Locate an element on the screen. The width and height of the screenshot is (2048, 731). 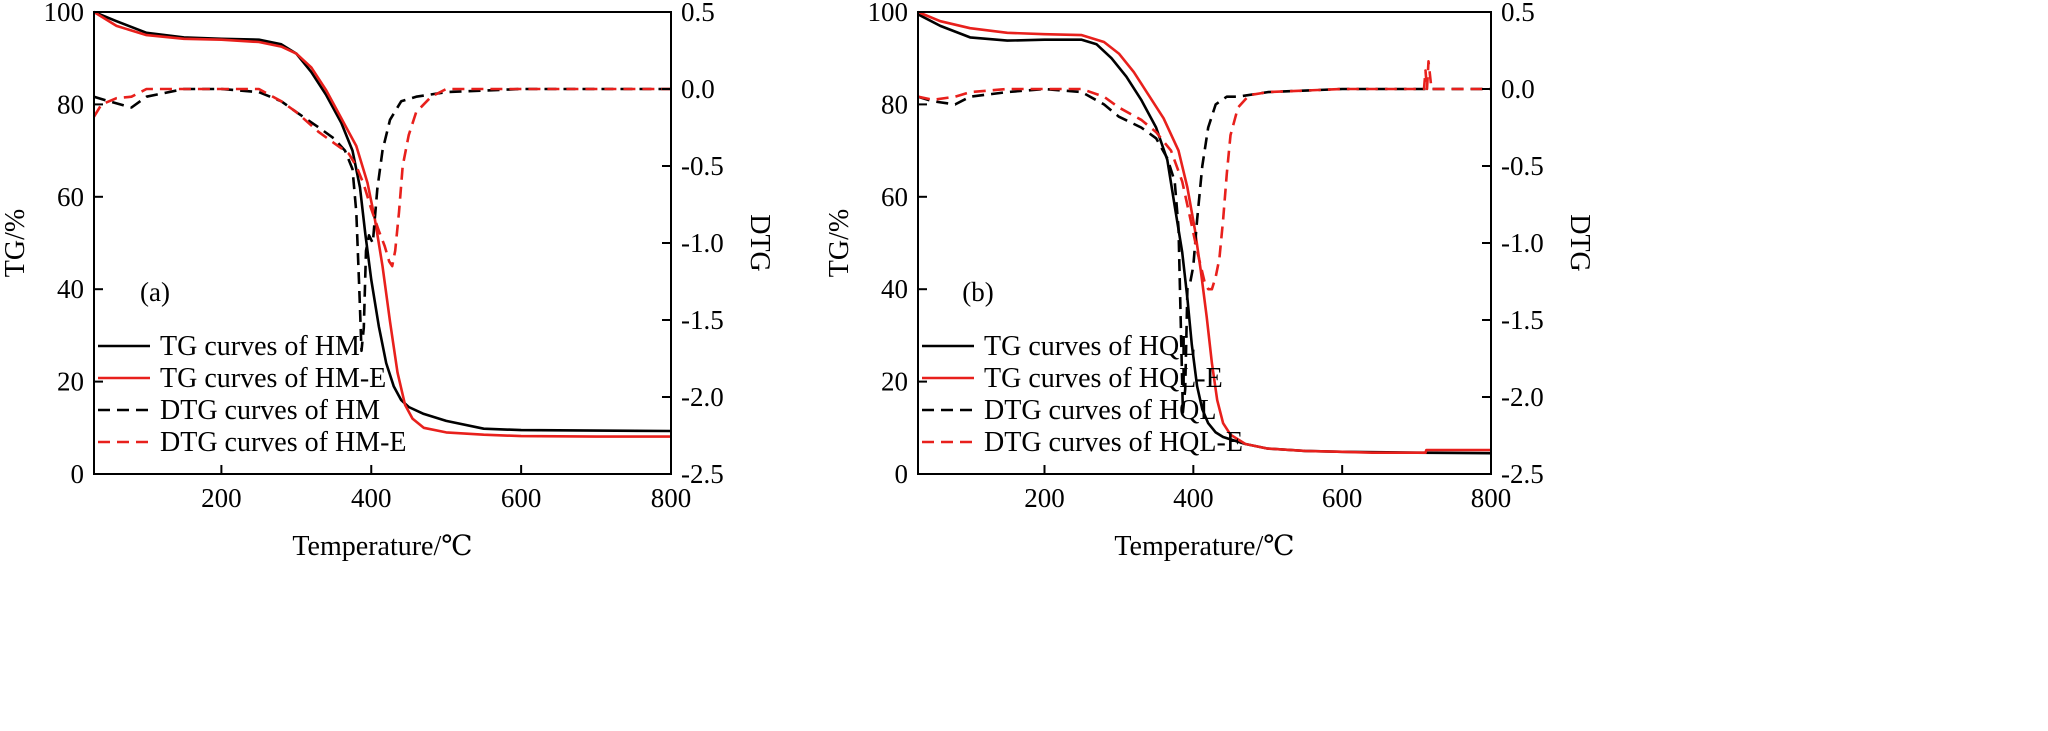
legend-entry: TG curves of HM is located at coordinates (260, 346).